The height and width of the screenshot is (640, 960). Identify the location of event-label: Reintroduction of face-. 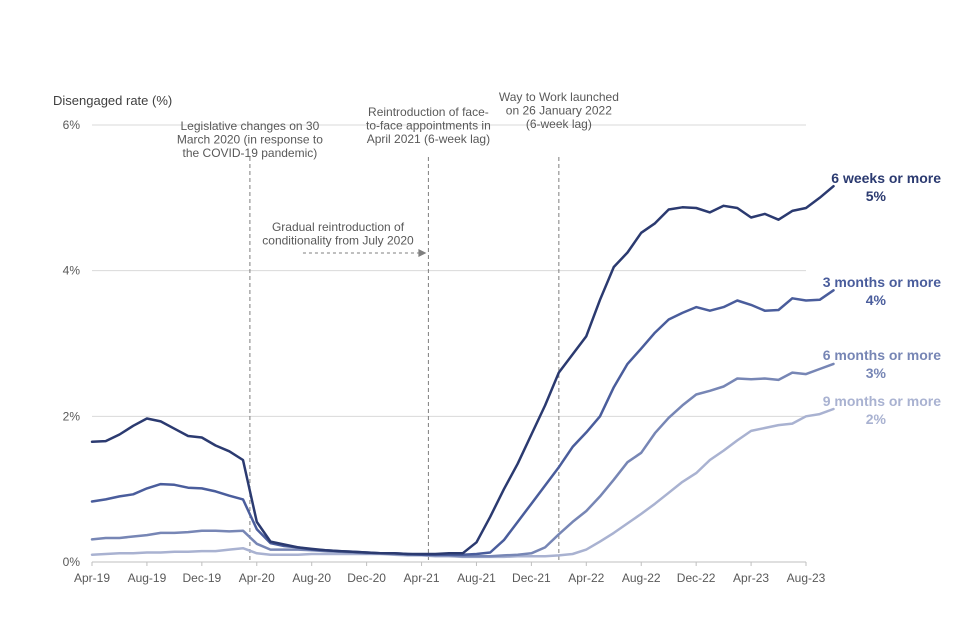
(428, 112).